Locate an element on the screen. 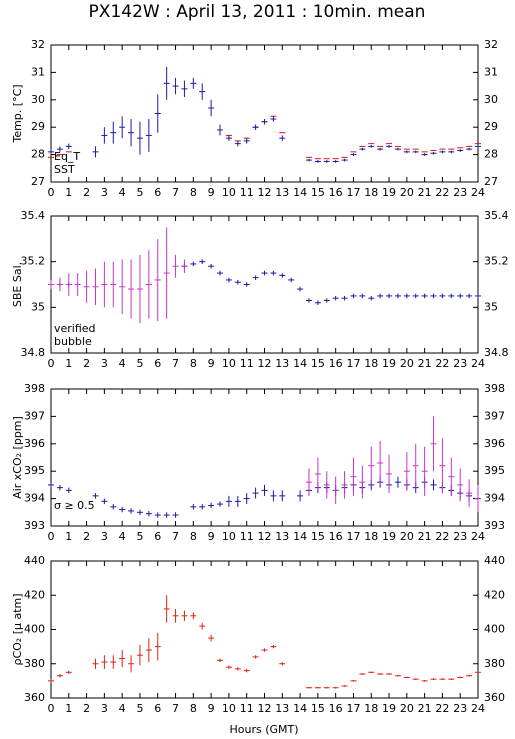  y-tick-label-right: 420 is located at coordinates (494, 594).